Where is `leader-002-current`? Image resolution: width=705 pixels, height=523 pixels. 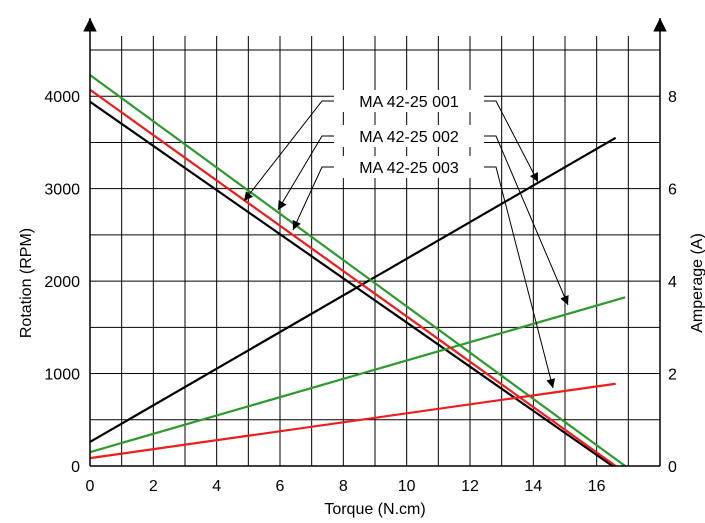 leader-002-current is located at coordinates (526, 220).